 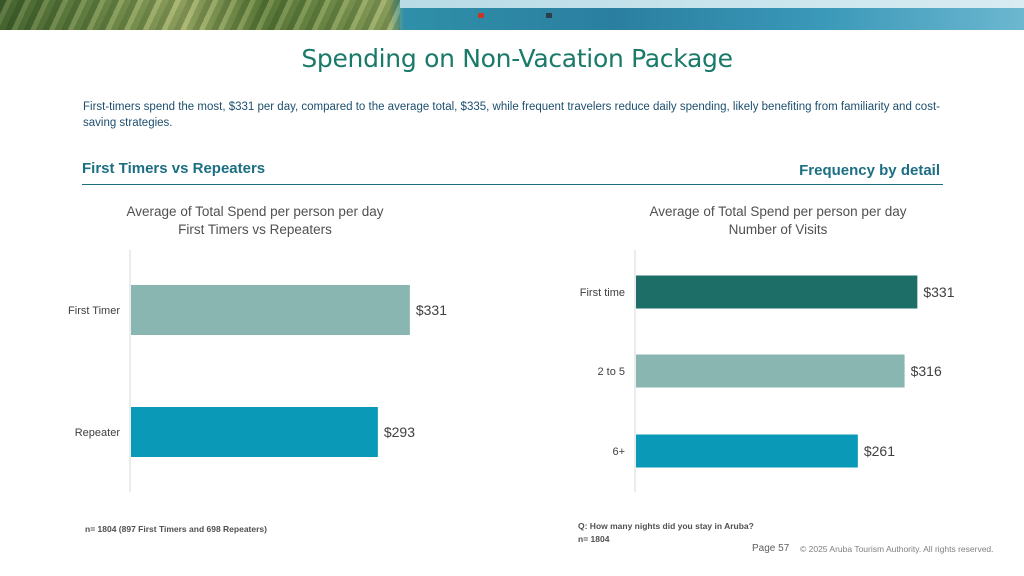 I want to click on category-label: First Timer, so click(x=94, y=311).